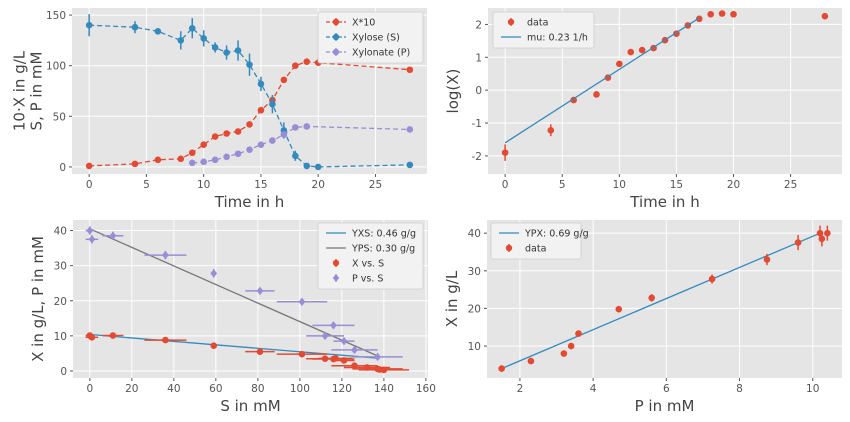 This screenshot has height=422, width=850. I want to click on y-tick-label: 100, so click(56, 67).